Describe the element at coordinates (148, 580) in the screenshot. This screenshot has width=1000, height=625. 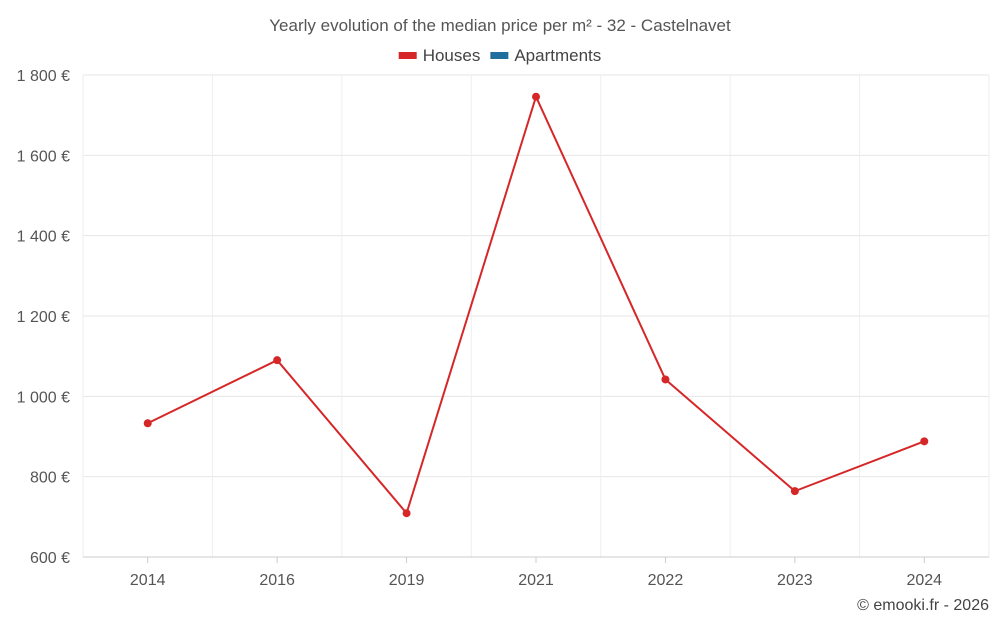
I see `x-tick-label: 2014` at that location.